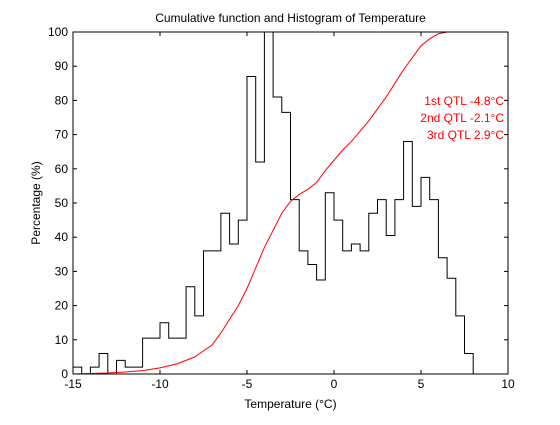 This screenshot has width=560, height=425. What do you see at coordinates (62, 237) in the screenshot?
I see `y-tick-label: 40` at bounding box center [62, 237].